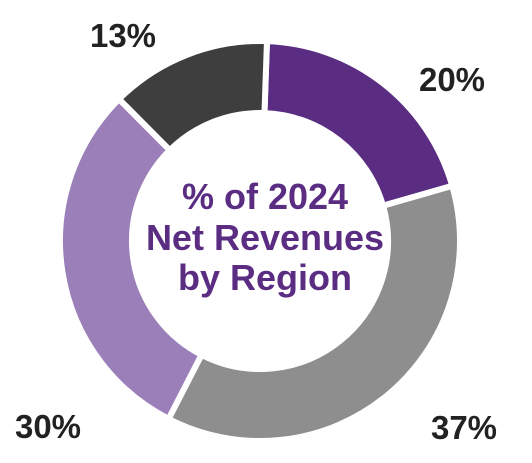 This screenshot has height=463, width=532. I want to click on center-title-line-1: % of 2024, so click(265, 196).